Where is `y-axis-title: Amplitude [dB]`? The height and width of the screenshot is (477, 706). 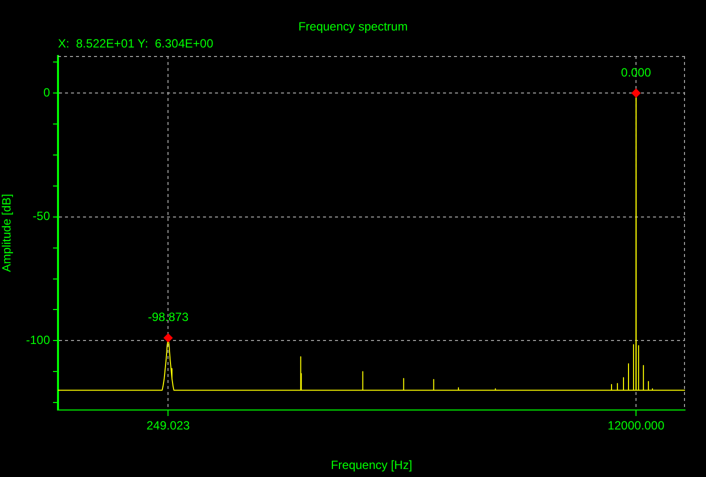 y-axis-title: Amplitude [dB] is located at coordinates (7, 233).